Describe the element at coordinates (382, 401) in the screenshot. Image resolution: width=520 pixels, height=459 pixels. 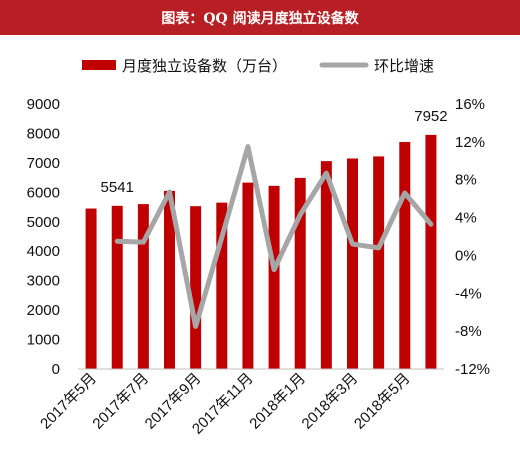
I see `x-tick-label: 2018年5月` at that location.